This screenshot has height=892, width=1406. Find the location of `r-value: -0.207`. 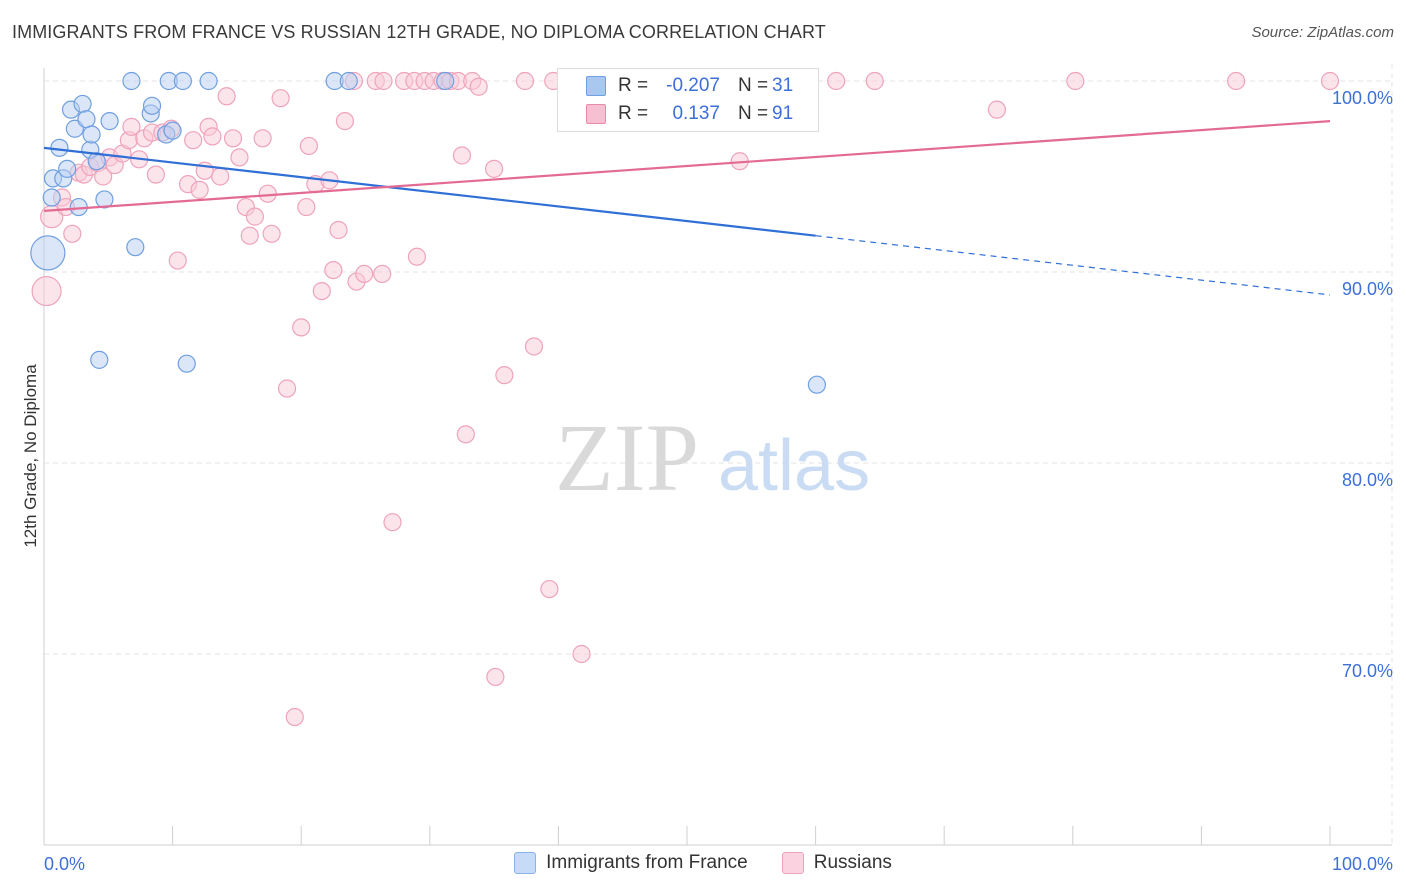

r-value: -0.207 is located at coordinates (693, 85).